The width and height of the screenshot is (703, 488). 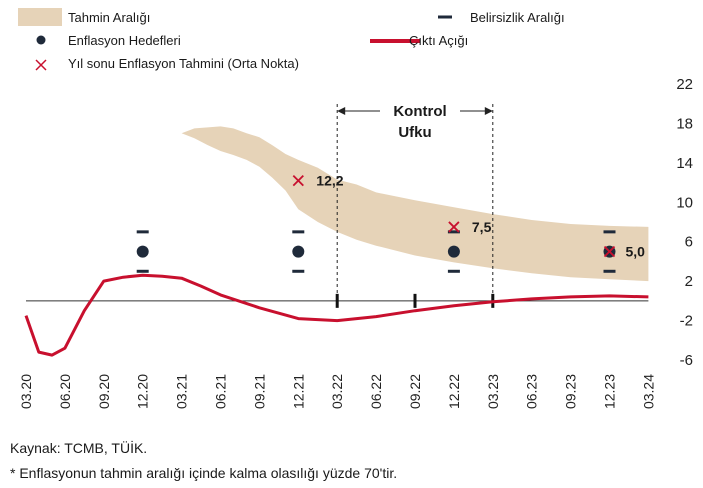 What do you see at coordinates (41, 40) in the screenshot?
I see `legend-swatch-target` at bounding box center [41, 40].